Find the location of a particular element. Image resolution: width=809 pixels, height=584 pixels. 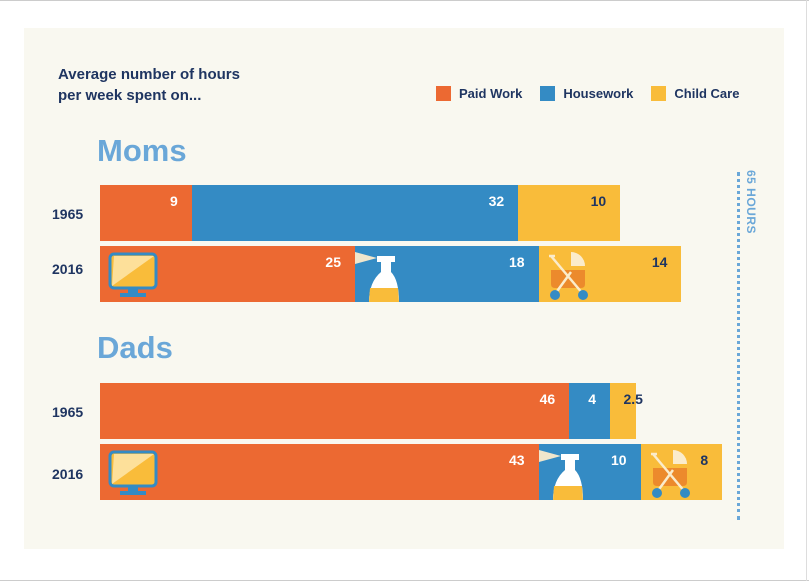

value-label: 8 is located at coordinates (704, 460).